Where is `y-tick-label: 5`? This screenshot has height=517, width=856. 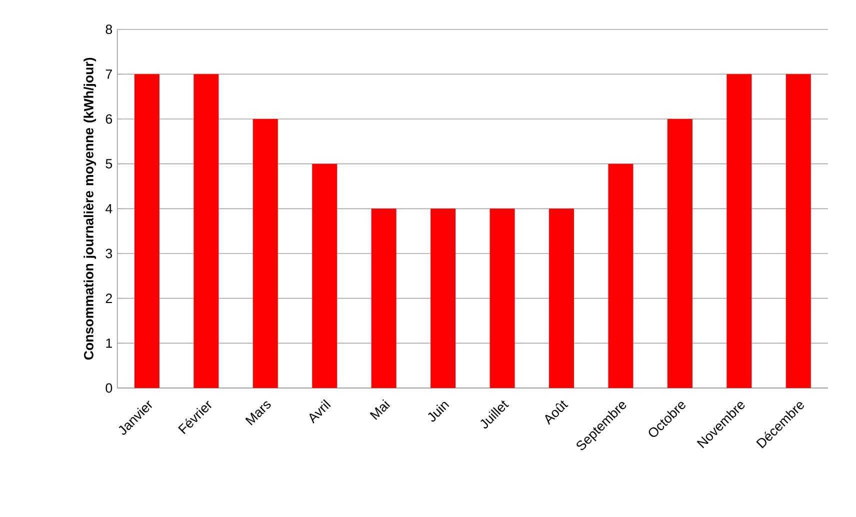
y-tick-label: 5 is located at coordinates (109, 163).